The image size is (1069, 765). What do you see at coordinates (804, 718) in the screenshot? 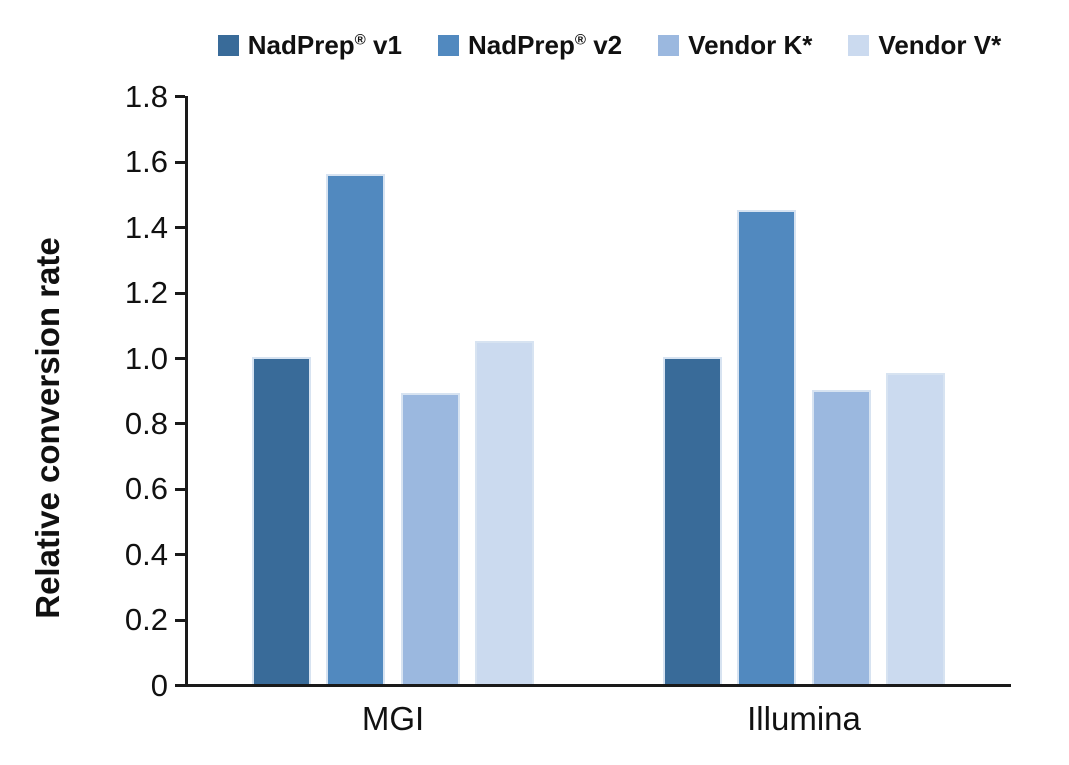
I see `x-category-label: Illumina` at bounding box center [804, 718].